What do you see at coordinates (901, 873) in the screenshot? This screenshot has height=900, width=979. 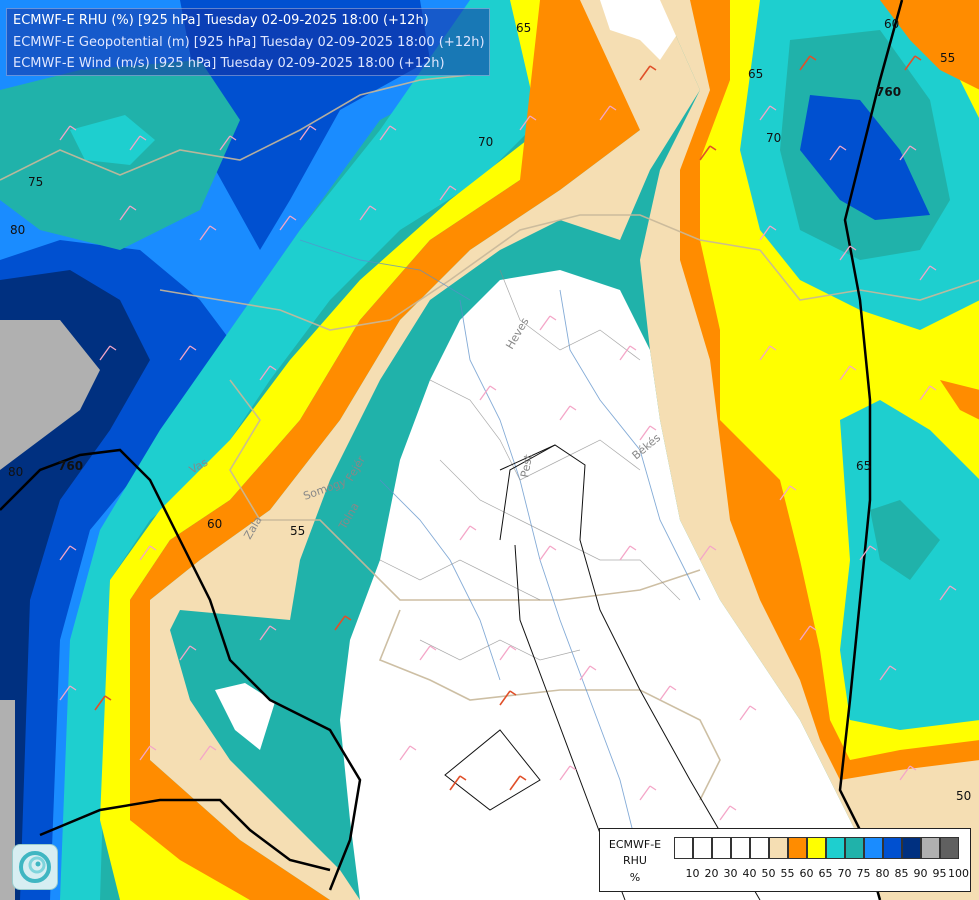 I see `legend-tick-label: 85` at bounding box center [901, 873].